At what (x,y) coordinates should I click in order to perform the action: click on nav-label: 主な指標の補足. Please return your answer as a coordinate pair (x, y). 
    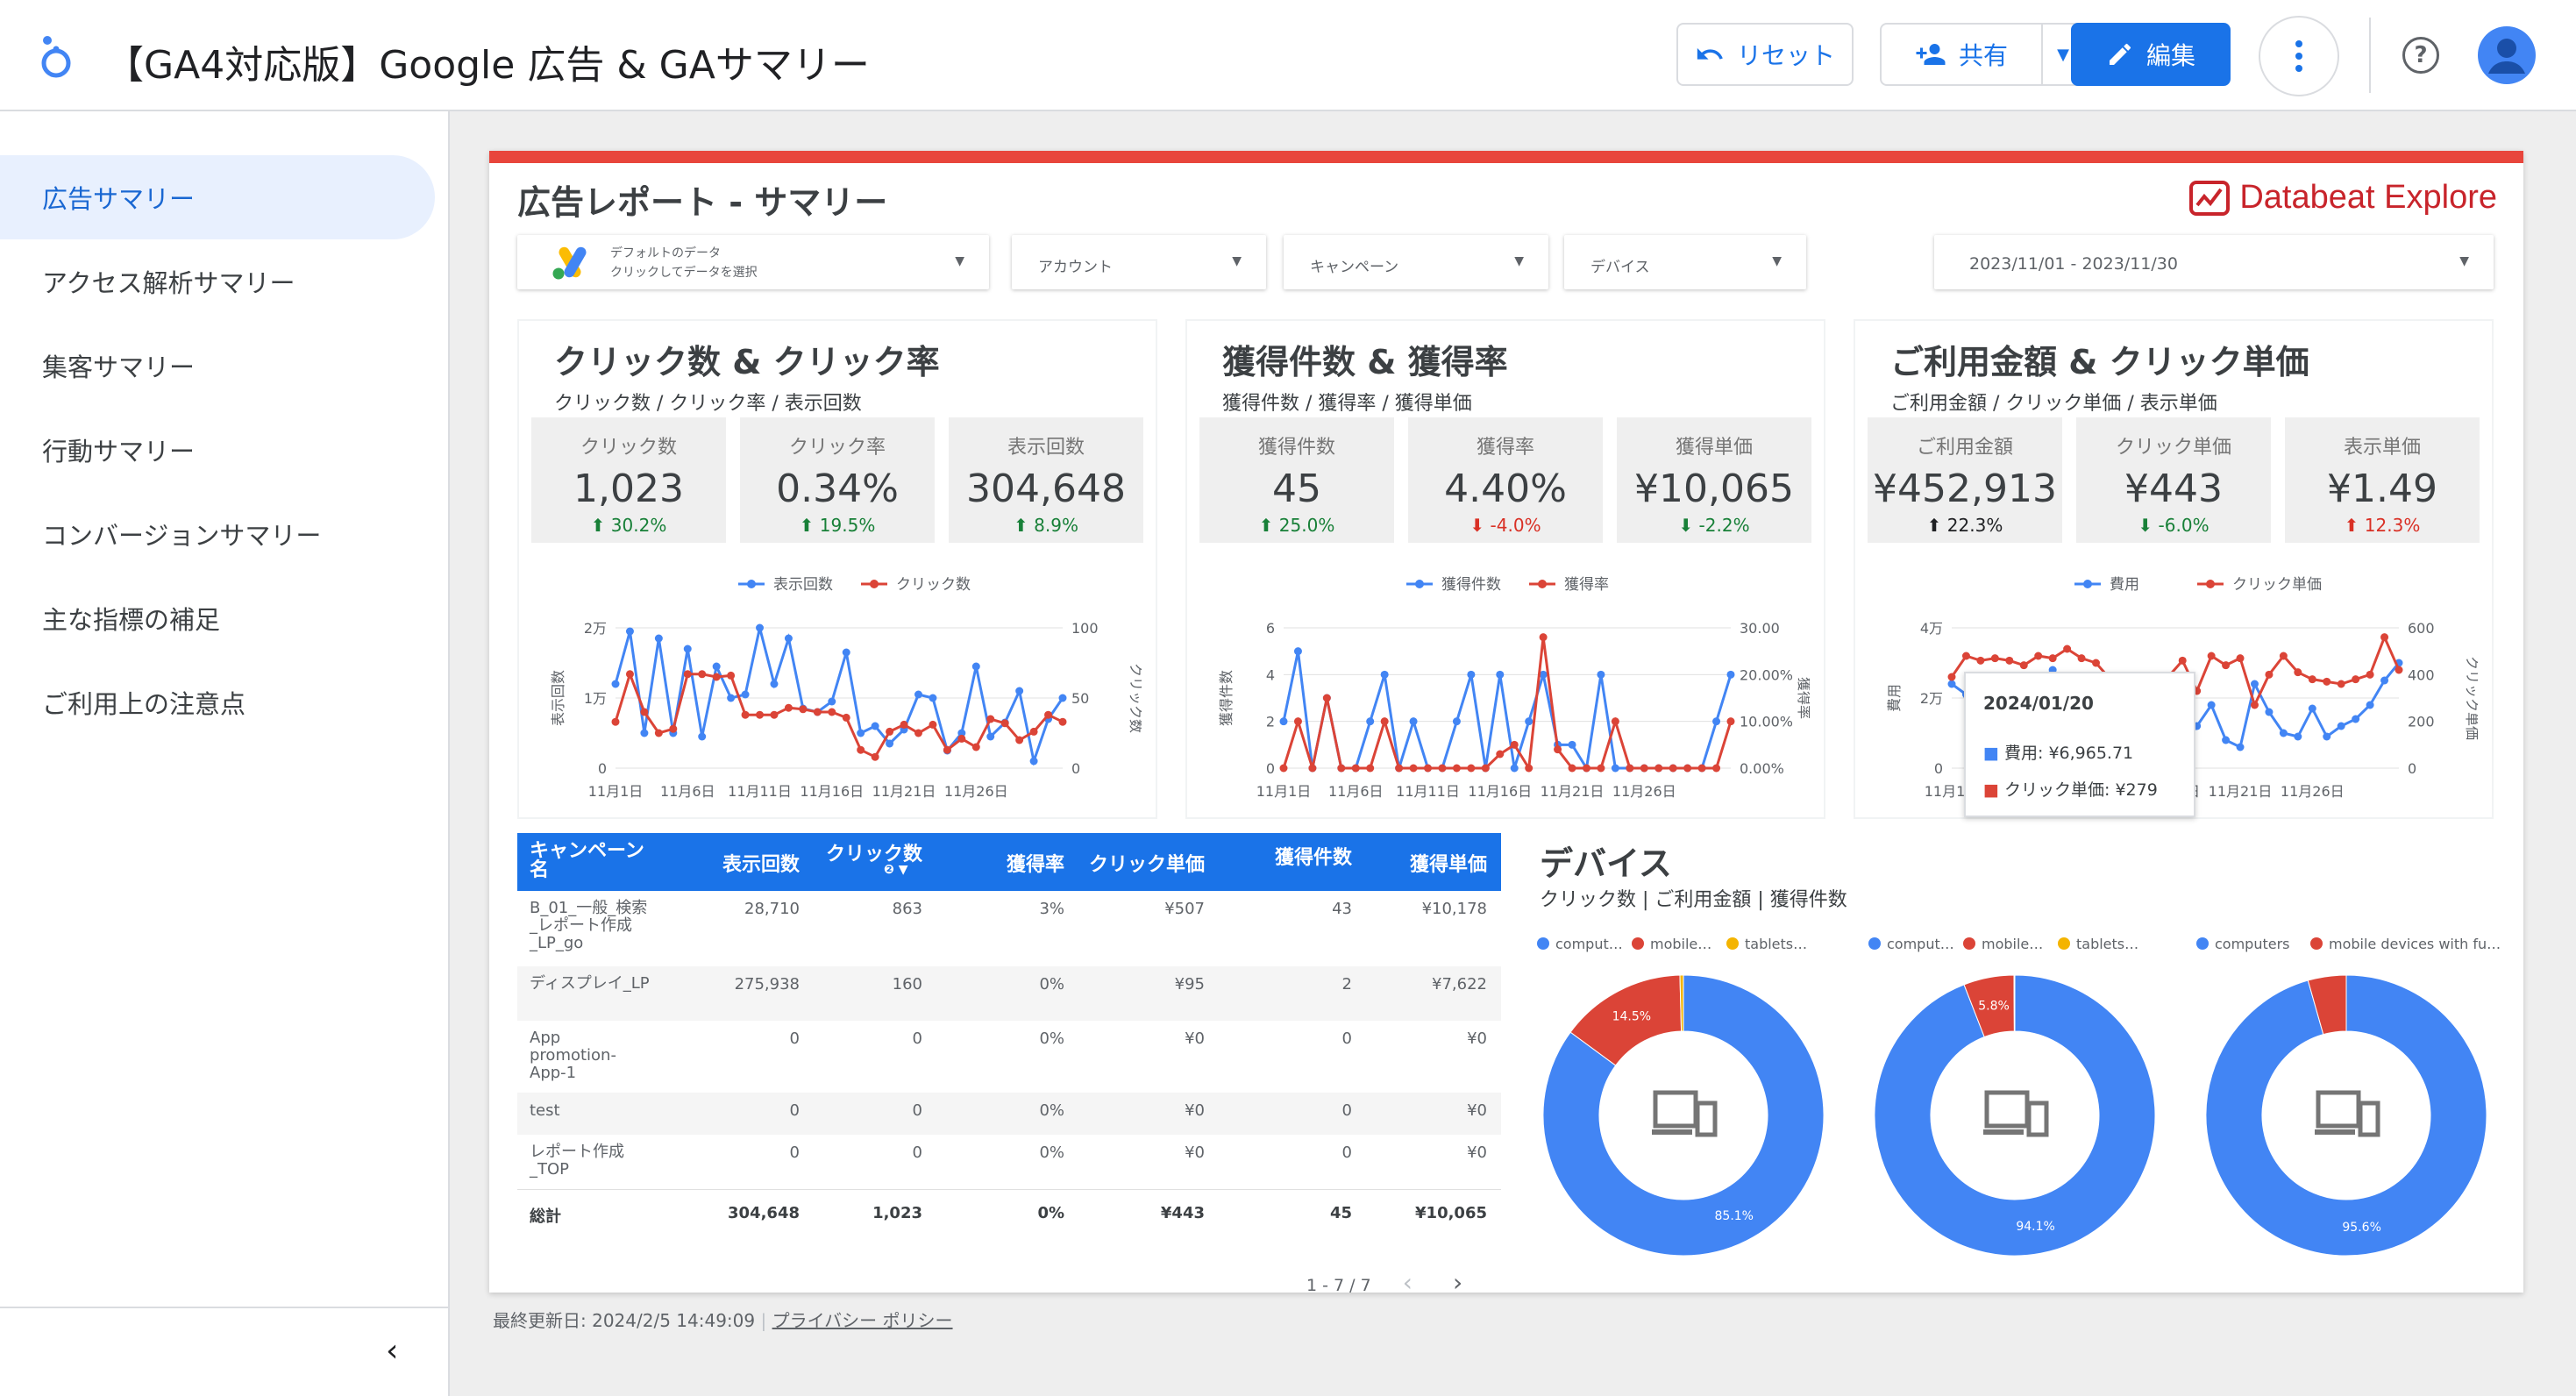
    Looking at the image, I should click on (131, 620).